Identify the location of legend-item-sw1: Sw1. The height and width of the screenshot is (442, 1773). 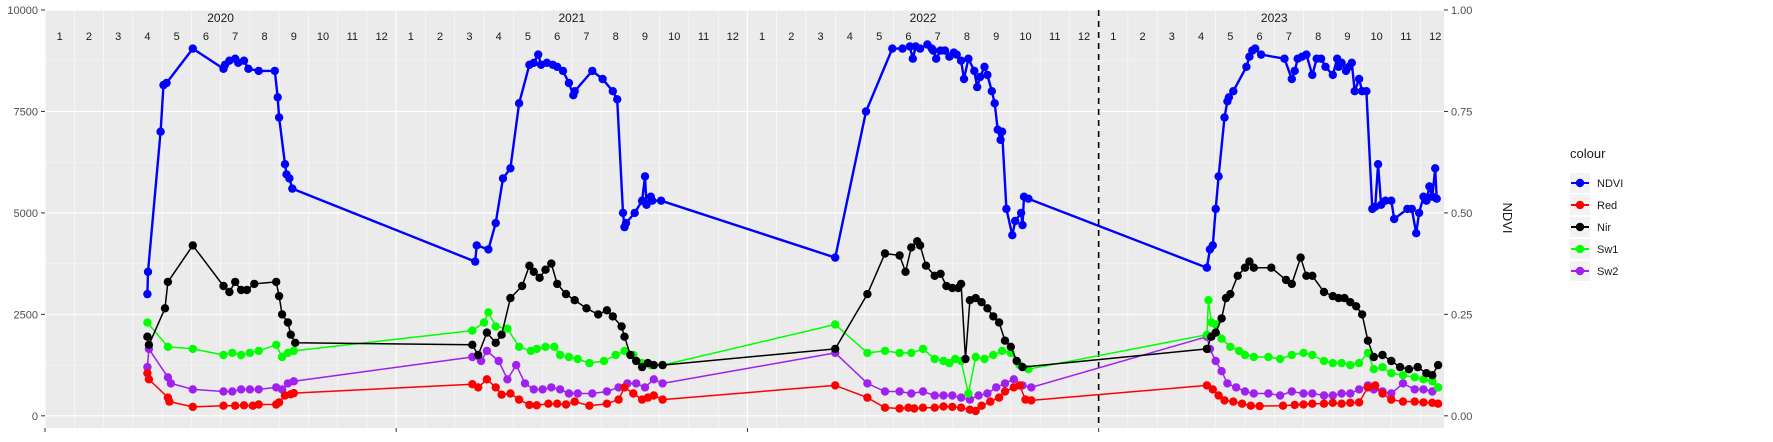
(1594, 249).